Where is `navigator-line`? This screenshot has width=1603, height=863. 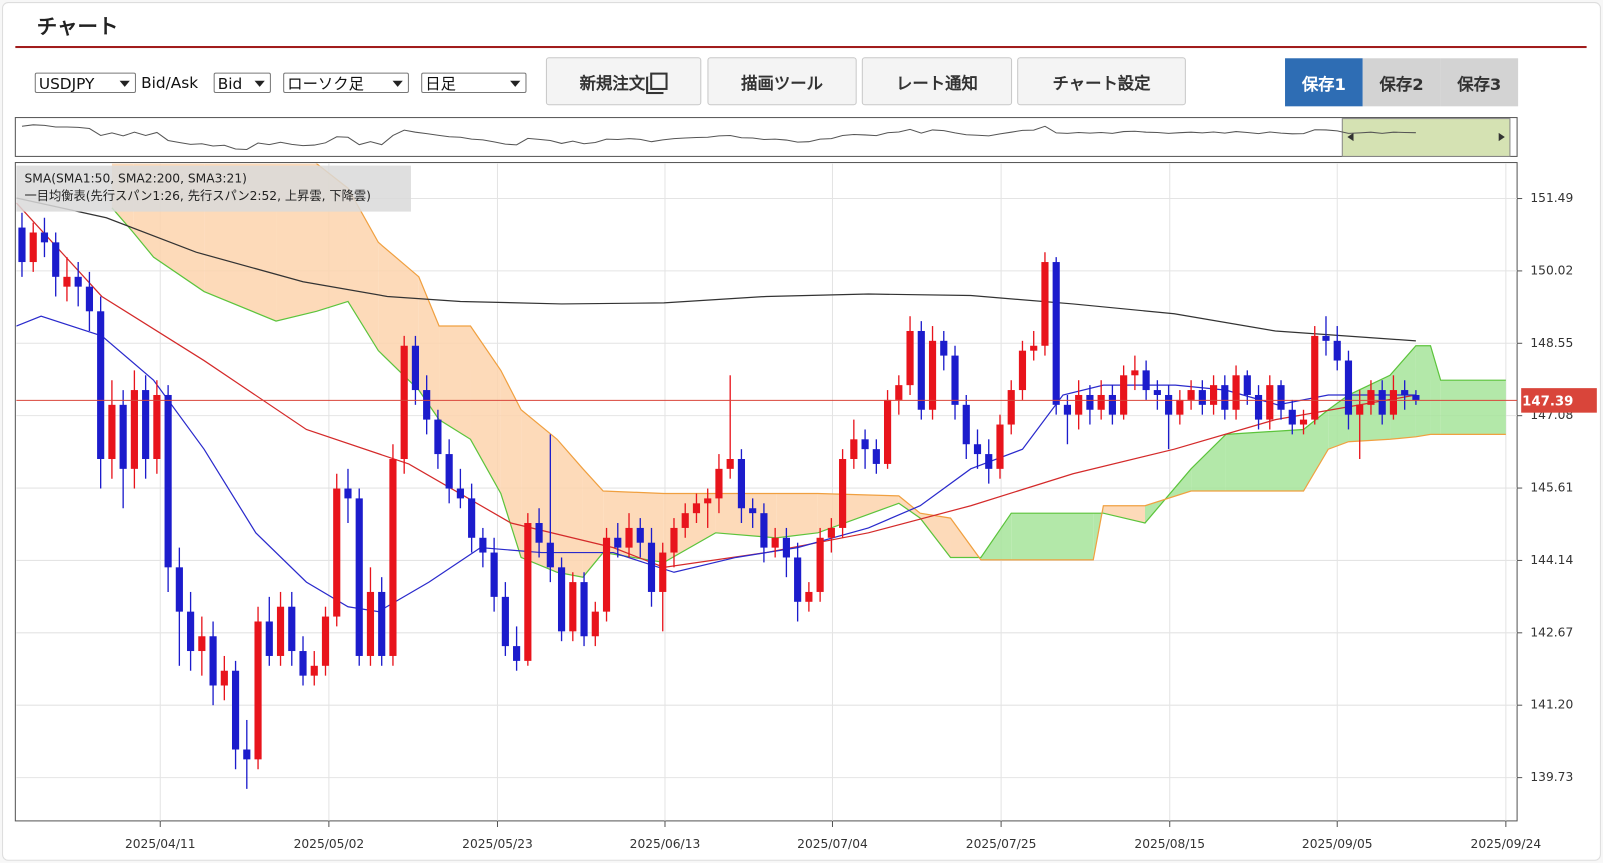 navigator-line is located at coordinates (718, 137).